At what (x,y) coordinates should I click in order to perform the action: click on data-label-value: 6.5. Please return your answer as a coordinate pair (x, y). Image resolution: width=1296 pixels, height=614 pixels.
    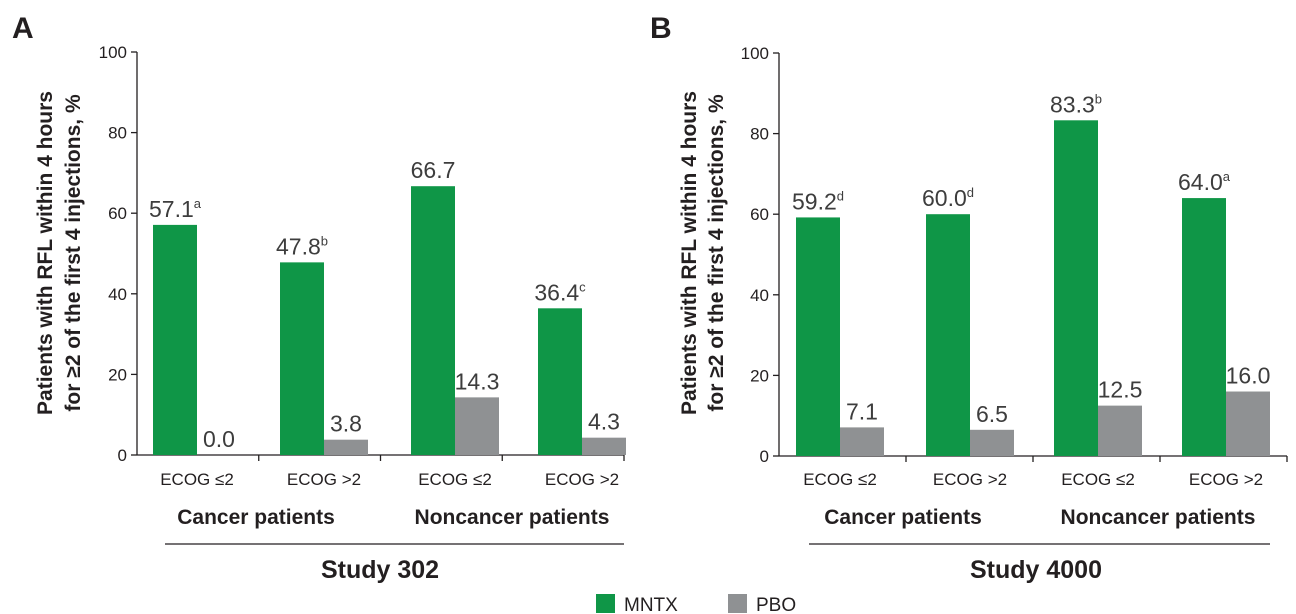
    Looking at the image, I should click on (992, 414).